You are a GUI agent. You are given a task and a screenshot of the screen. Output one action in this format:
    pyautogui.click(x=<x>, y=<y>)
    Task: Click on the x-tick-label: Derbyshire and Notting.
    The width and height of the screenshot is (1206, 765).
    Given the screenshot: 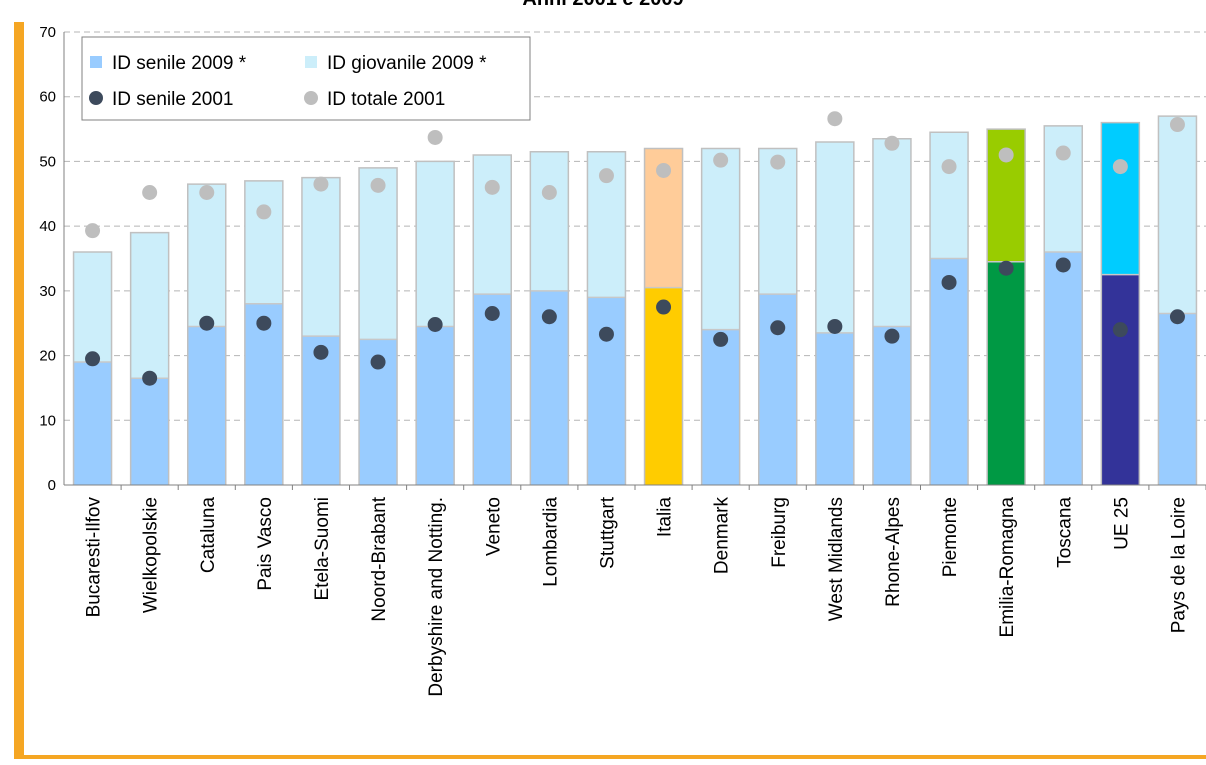 What is the action you would take?
    pyautogui.click(x=436, y=597)
    